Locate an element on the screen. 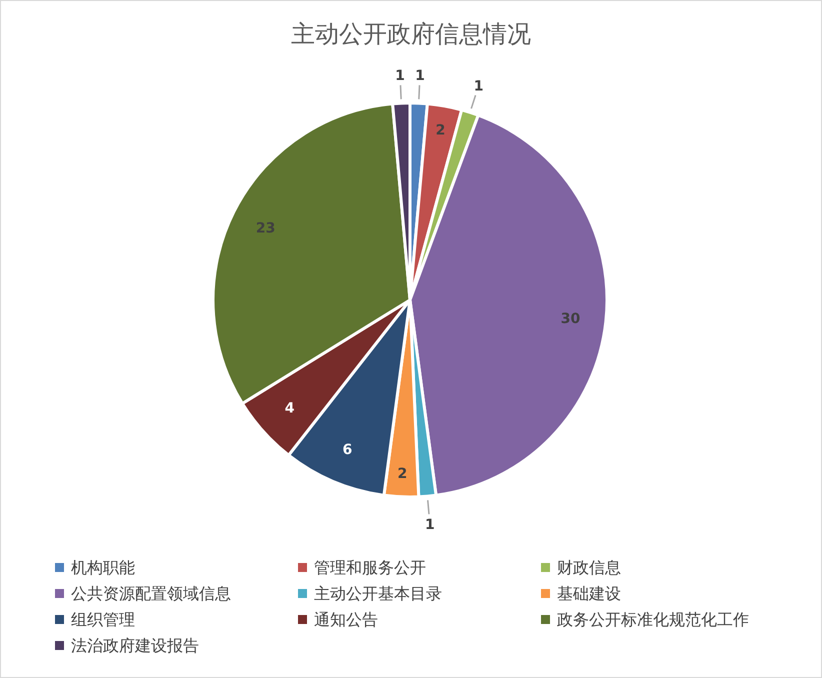 The image size is (822, 678). legend-label: 通知公告 is located at coordinates (346, 619).